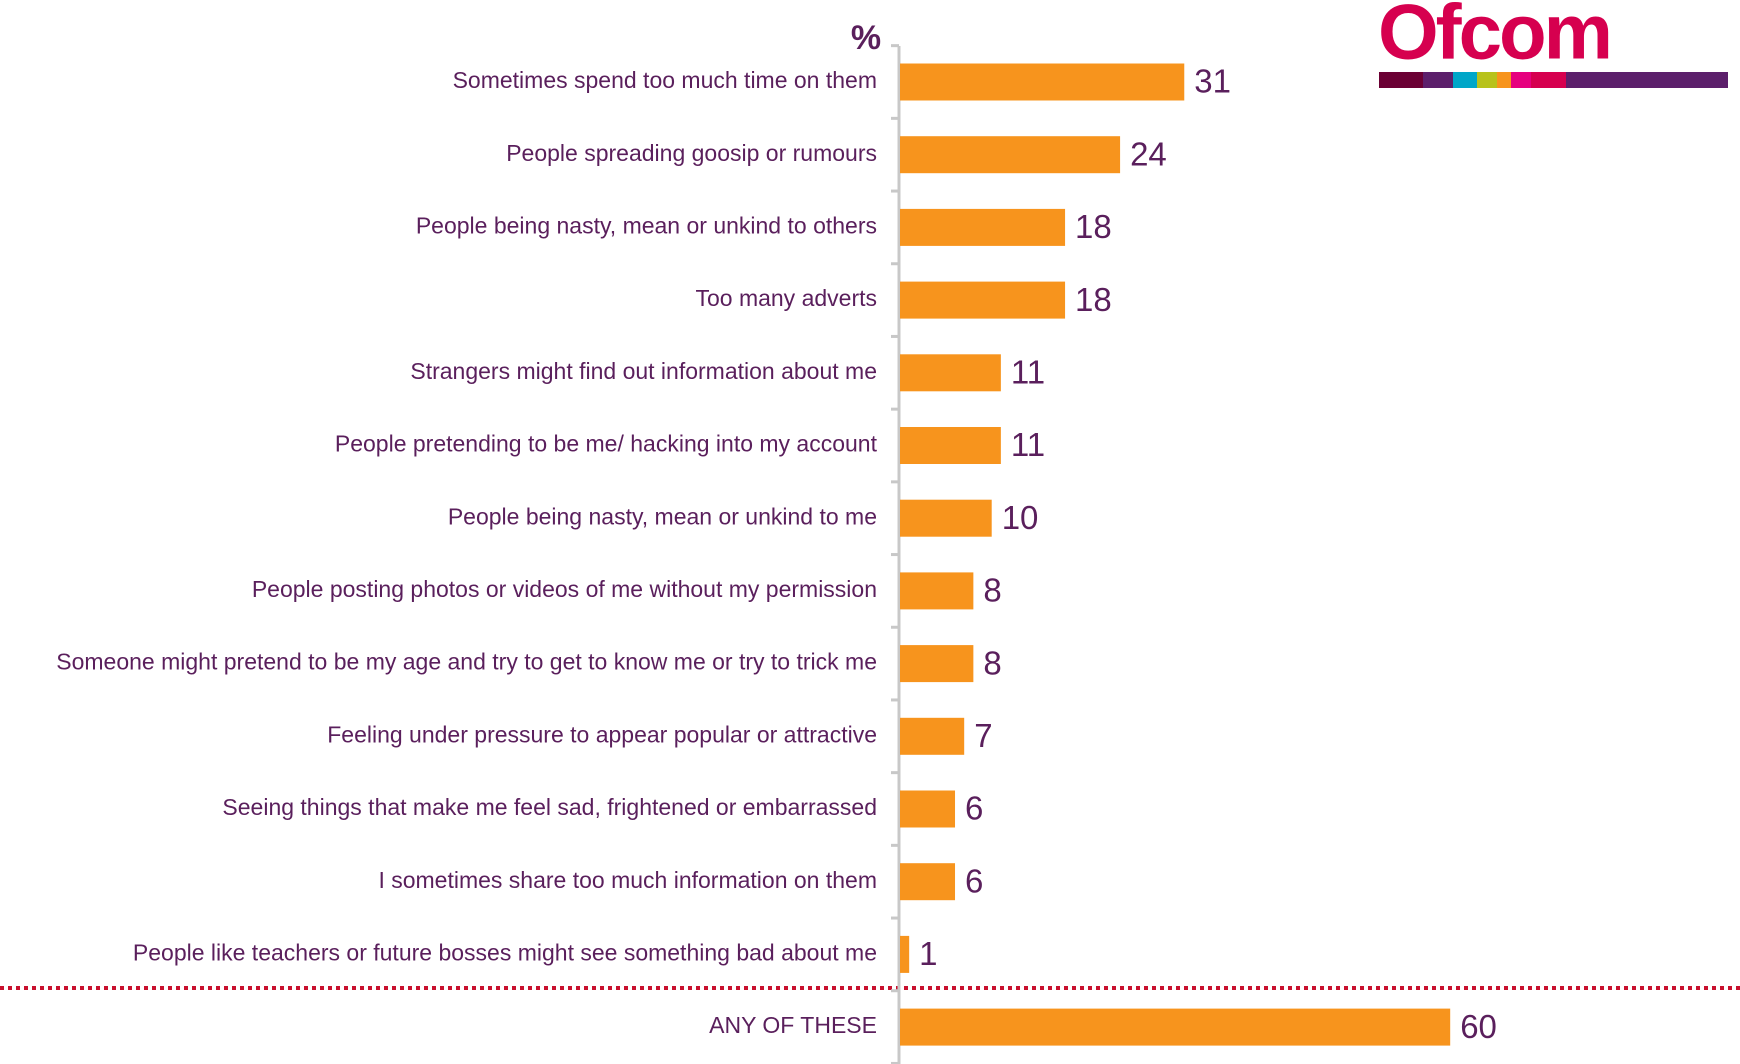 The image size is (1740, 1064). I want to click on category-label: Too many adverts, so click(786, 298).